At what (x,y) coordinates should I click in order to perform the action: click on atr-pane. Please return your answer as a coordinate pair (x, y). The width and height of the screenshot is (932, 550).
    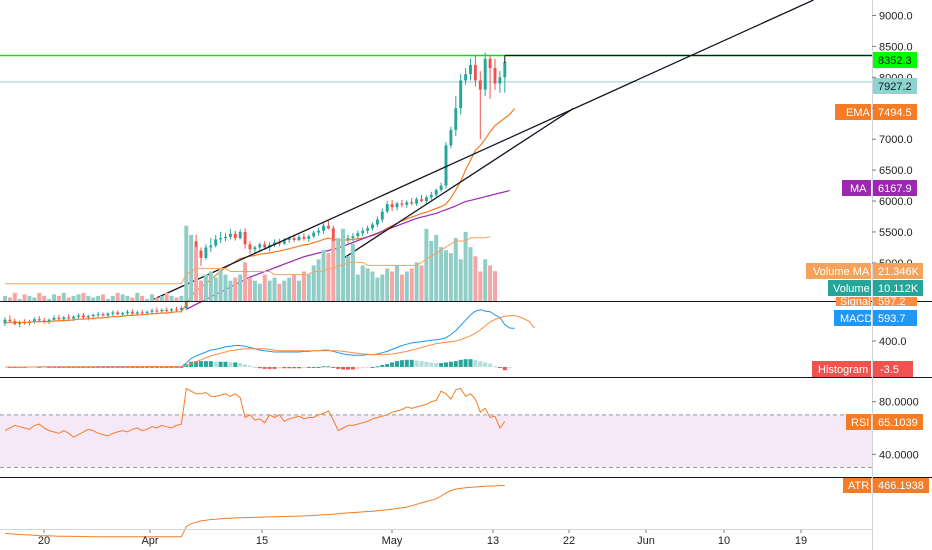
    Looking at the image, I should click on (254, 511).